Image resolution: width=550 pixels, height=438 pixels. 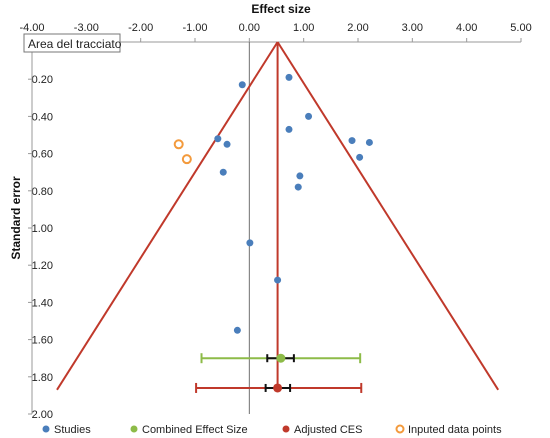 What do you see at coordinates (286, 429) in the screenshot?
I see `legend-adjusted-ces-marker` at bounding box center [286, 429].